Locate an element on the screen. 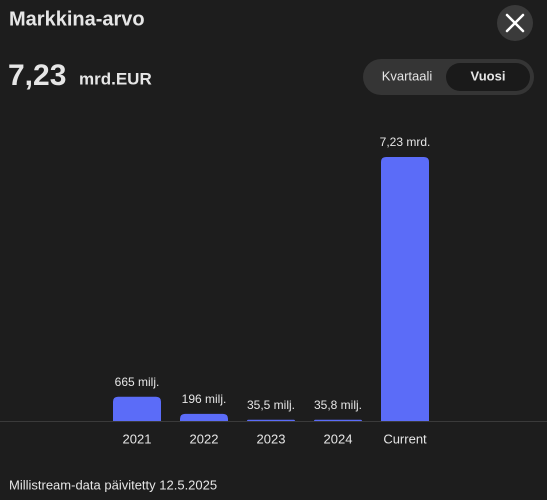  close-icon is located at coordinates (515, 23).